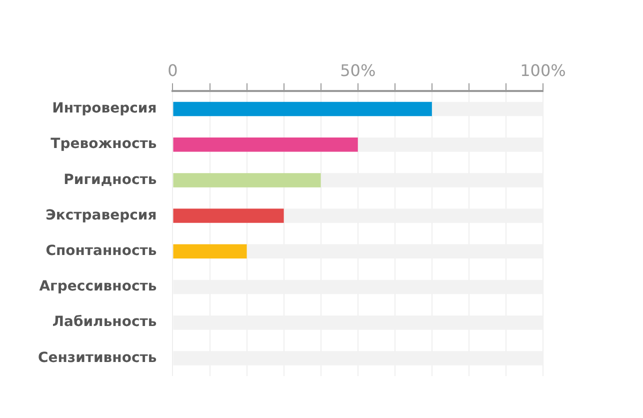  I want to click on y-tick-label: Интроверсия, so click(104, 108).